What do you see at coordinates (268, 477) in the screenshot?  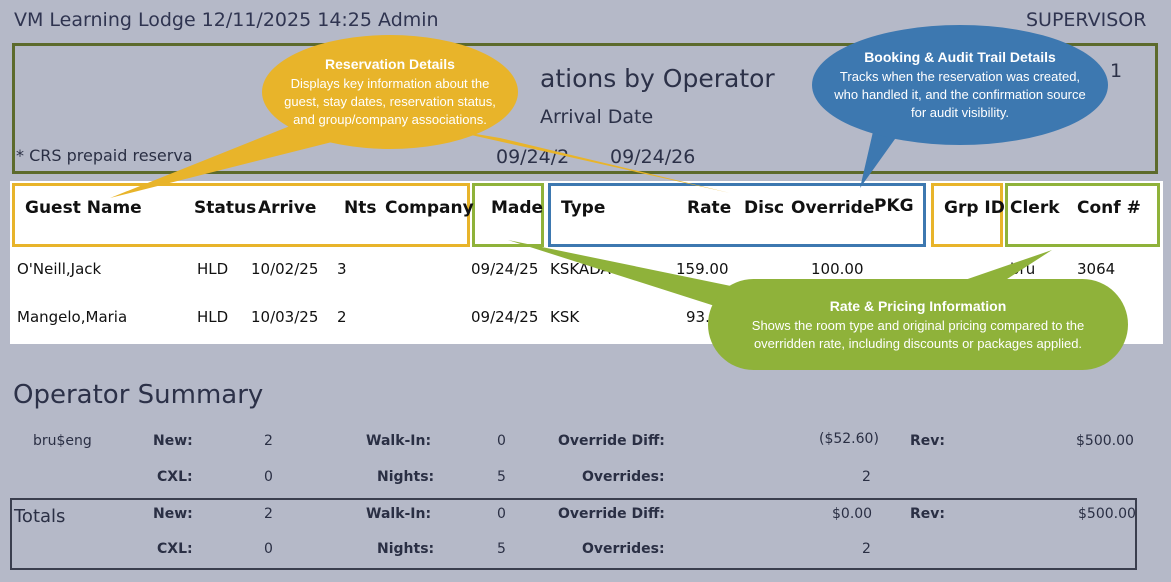 I see `cxl-value: 0` at bounding box center [268, 477].